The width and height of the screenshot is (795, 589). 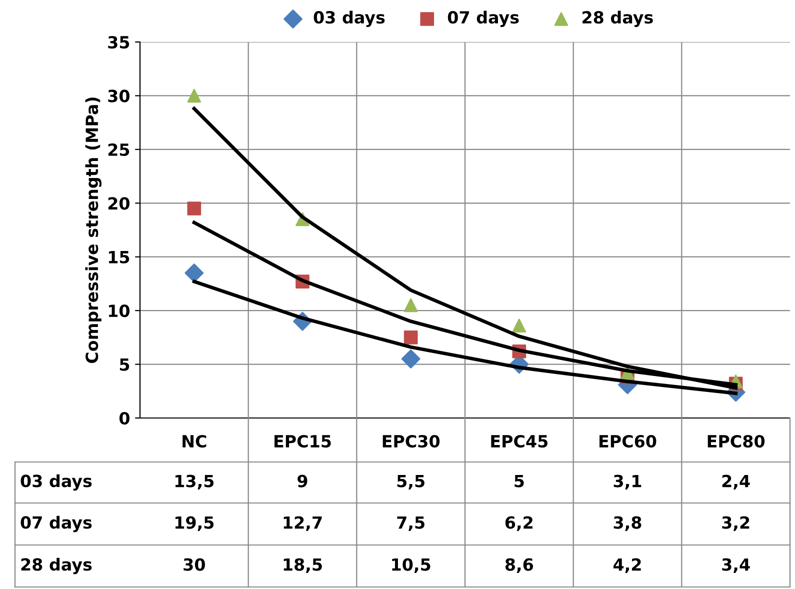 What do you see at coordinates (627, 565) in the screenshot?
I see `data-label: 4,2` at bounding box center [627, 565].